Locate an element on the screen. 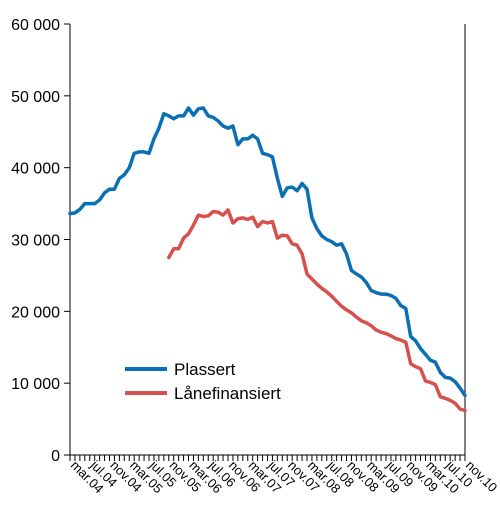 Image resolution: width=500 pixels, height=524 pixels. y-tick-label: 40 000 is located at coordinates (35, 169).